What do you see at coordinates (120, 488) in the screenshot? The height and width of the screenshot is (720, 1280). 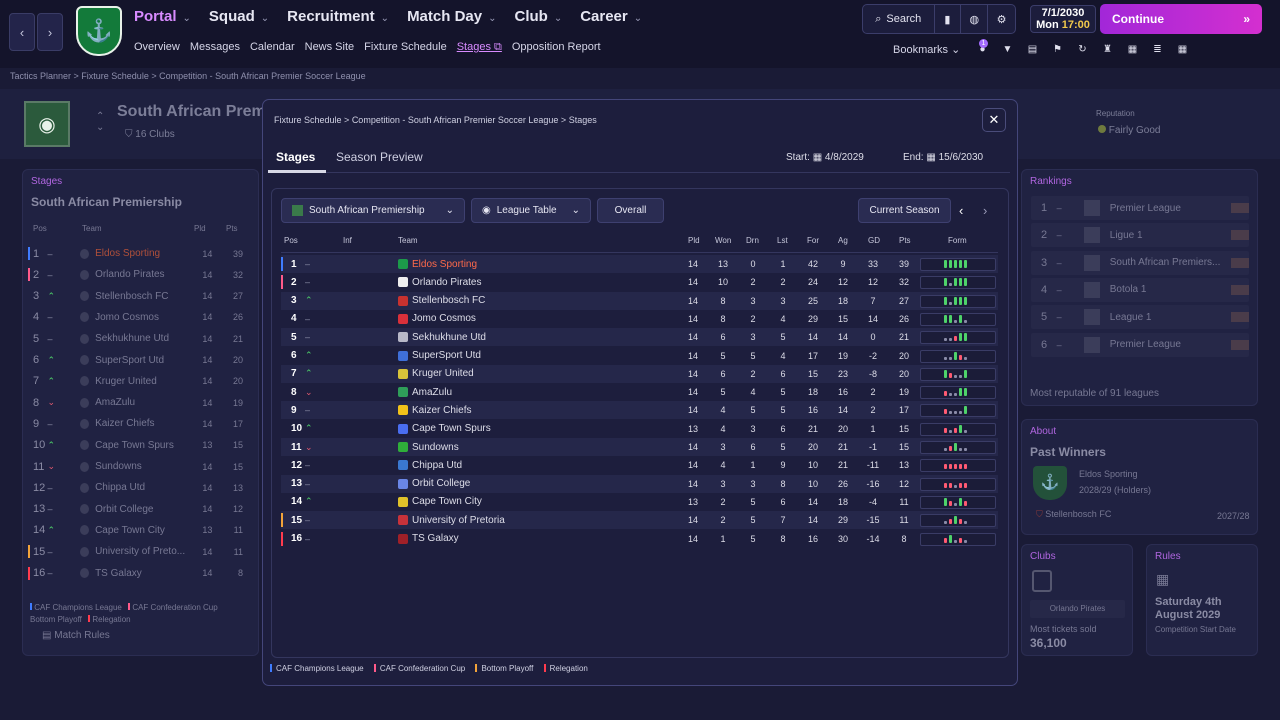 I see `row-team: Chippa Utd` at bounding box center [120, 488].